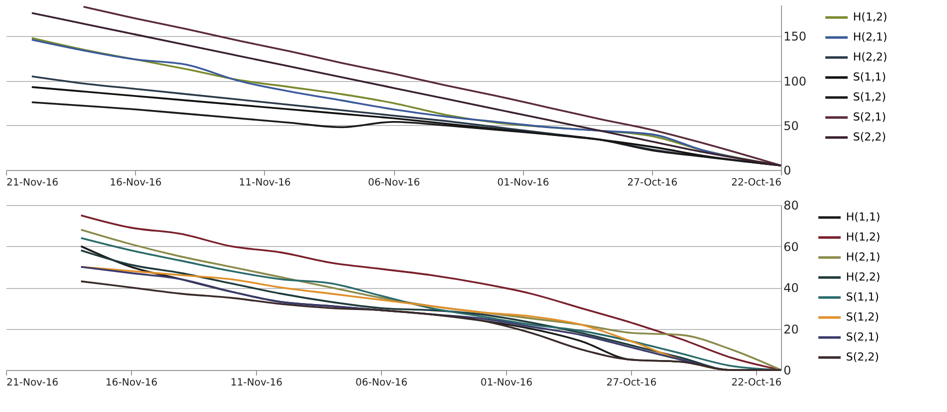 Image resolution: width=947 pixels, height=412 pixels. I want to click on y-tick-label: 60, so click(791, 247).